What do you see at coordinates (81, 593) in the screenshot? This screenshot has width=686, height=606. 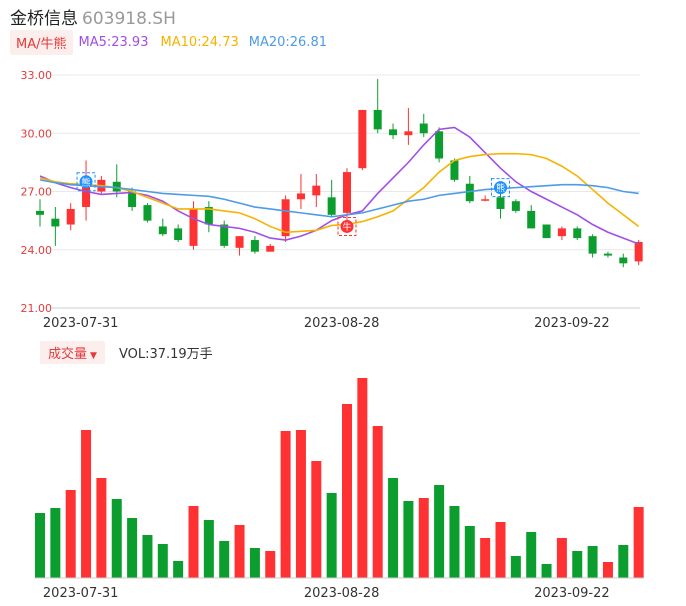 I see `volume-x-tick-label: 2023-07-31` at bounding box center [81, 593].